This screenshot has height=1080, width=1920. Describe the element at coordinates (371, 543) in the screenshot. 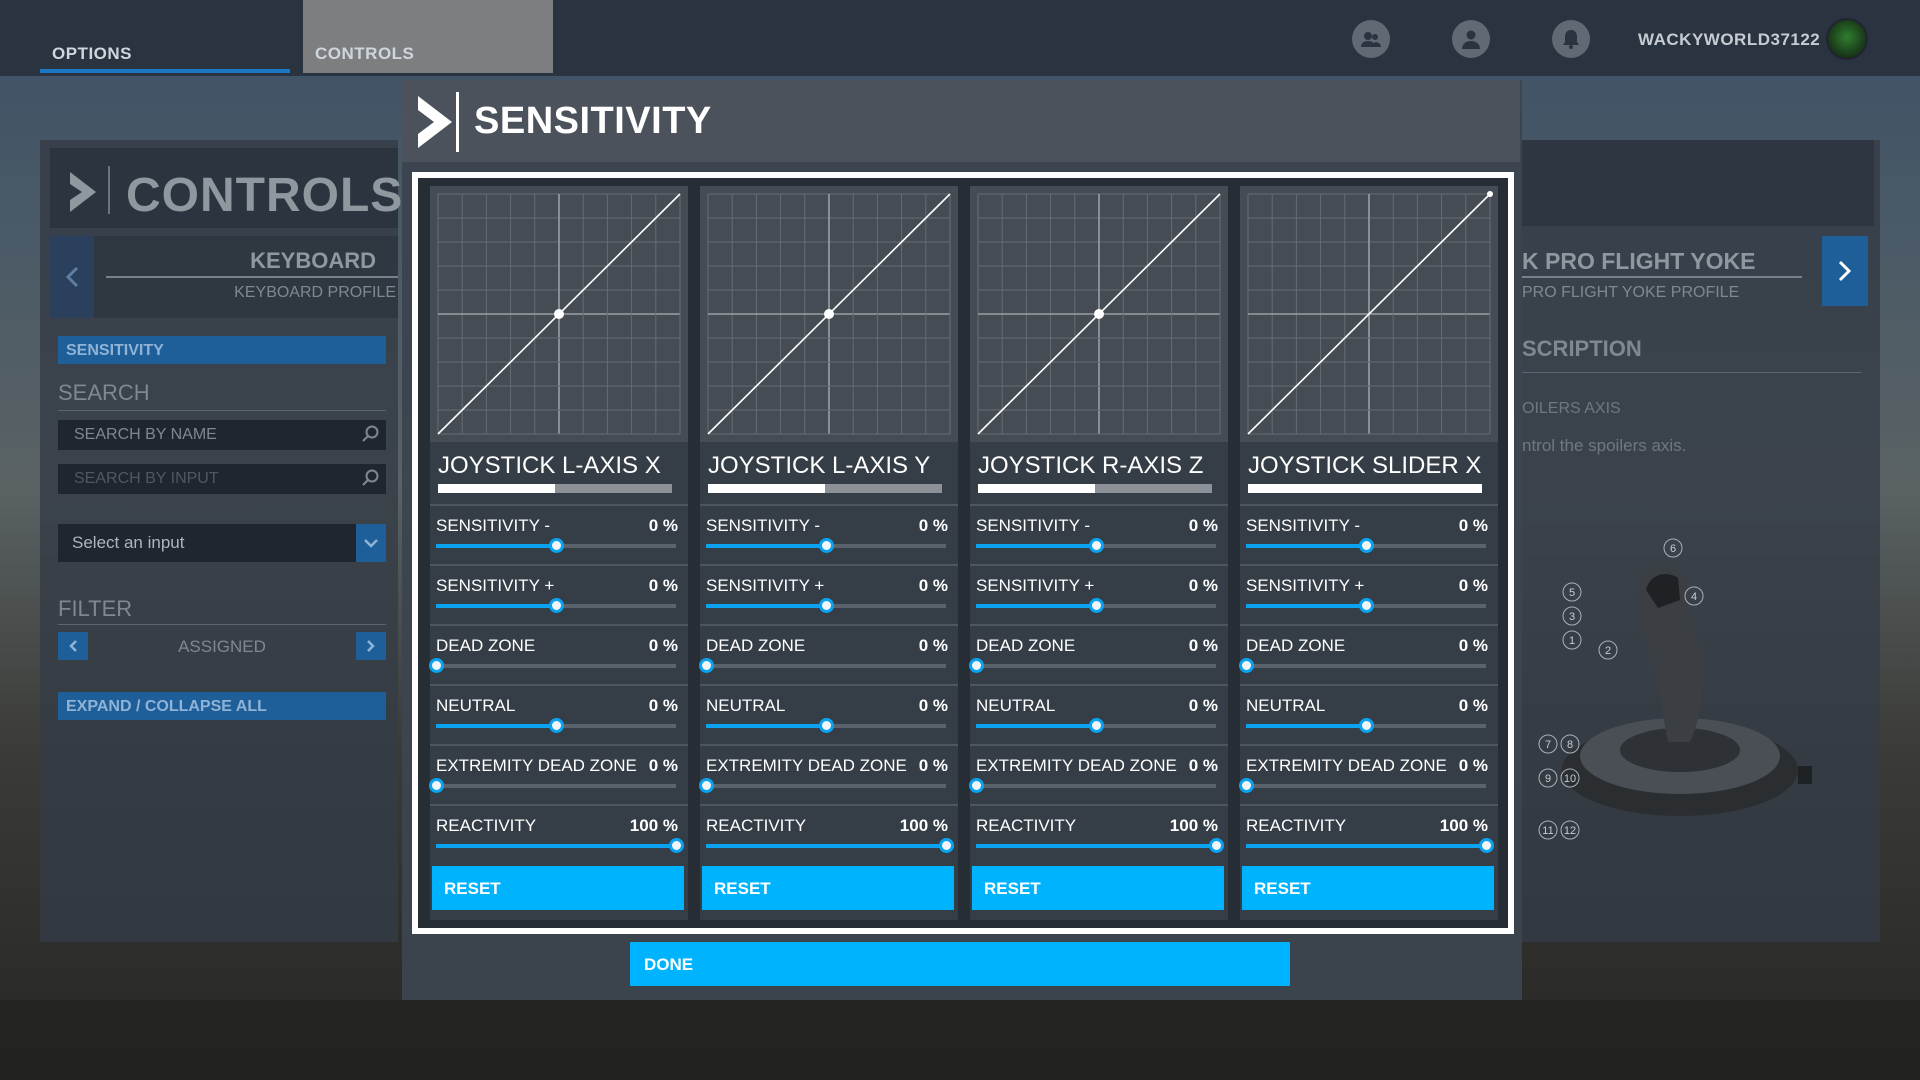

I see `chevron-down-icon` at that location.